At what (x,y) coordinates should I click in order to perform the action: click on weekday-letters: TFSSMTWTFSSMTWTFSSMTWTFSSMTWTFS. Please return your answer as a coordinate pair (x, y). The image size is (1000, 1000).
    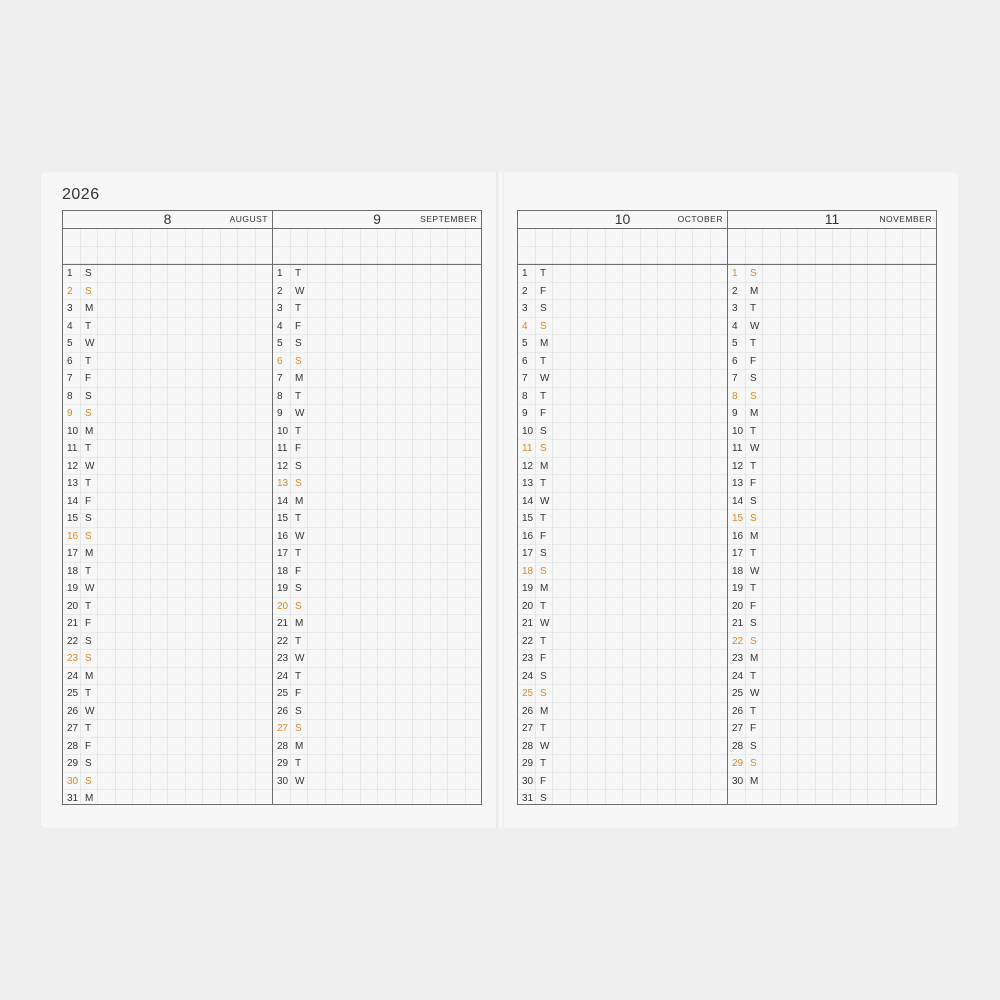
    Looking at the image, I should click on (549, 536).